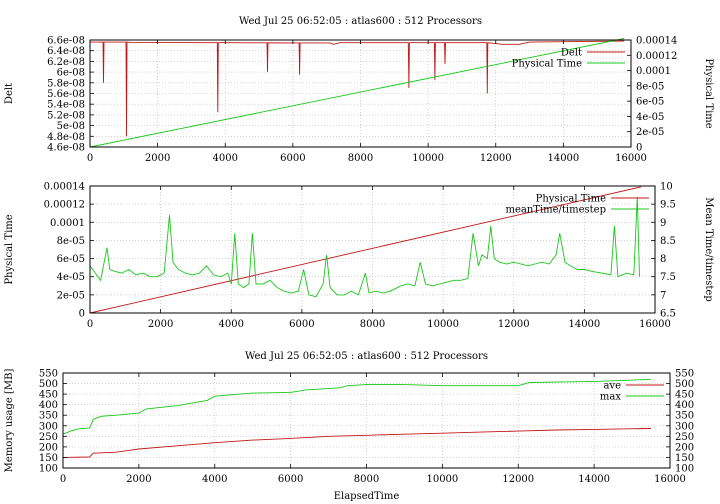 The width and height of the screenshot is (720, 504). What do you see at coordinates (66, 41) in the screenshot?
I see `y-tick-label: 6.6e-08` at bounding box center [66, 41].